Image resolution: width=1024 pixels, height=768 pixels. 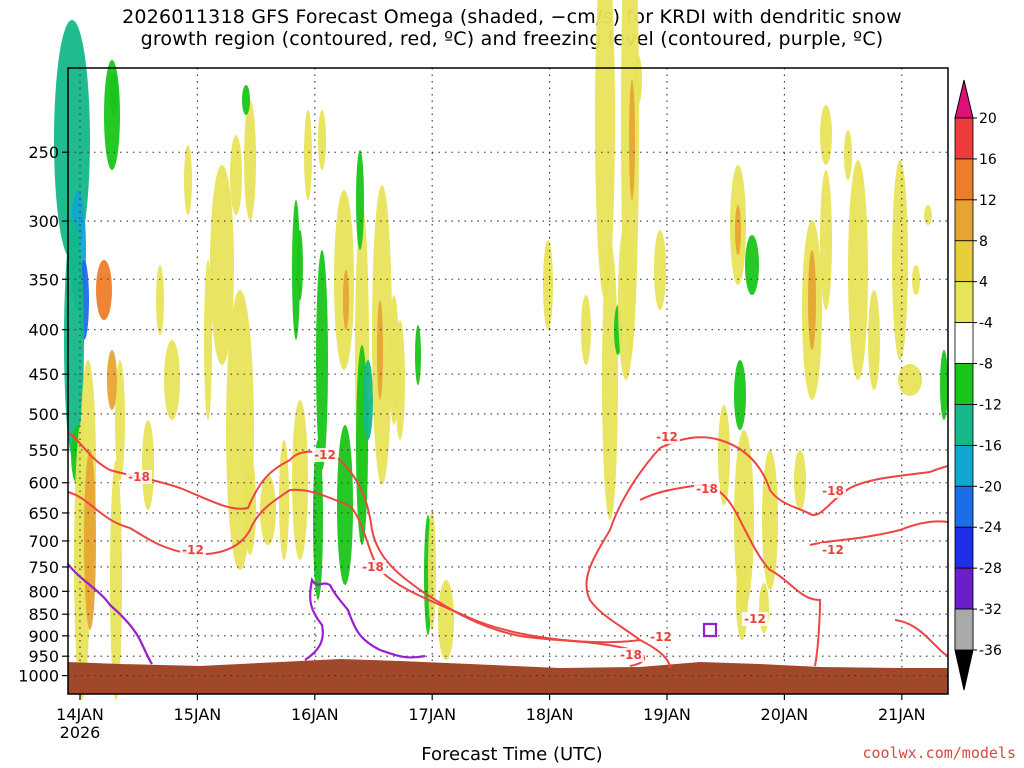 I want to click on colorbar-label-12: -32, so click(x=990, y=610).